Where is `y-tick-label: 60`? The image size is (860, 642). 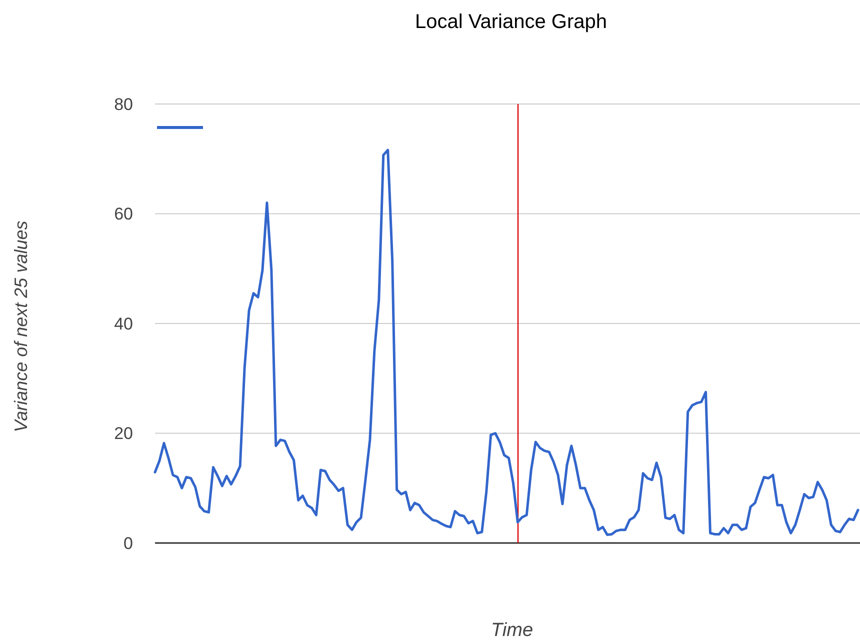 y-tick-label: 60 is located at coordinates (123, 214).